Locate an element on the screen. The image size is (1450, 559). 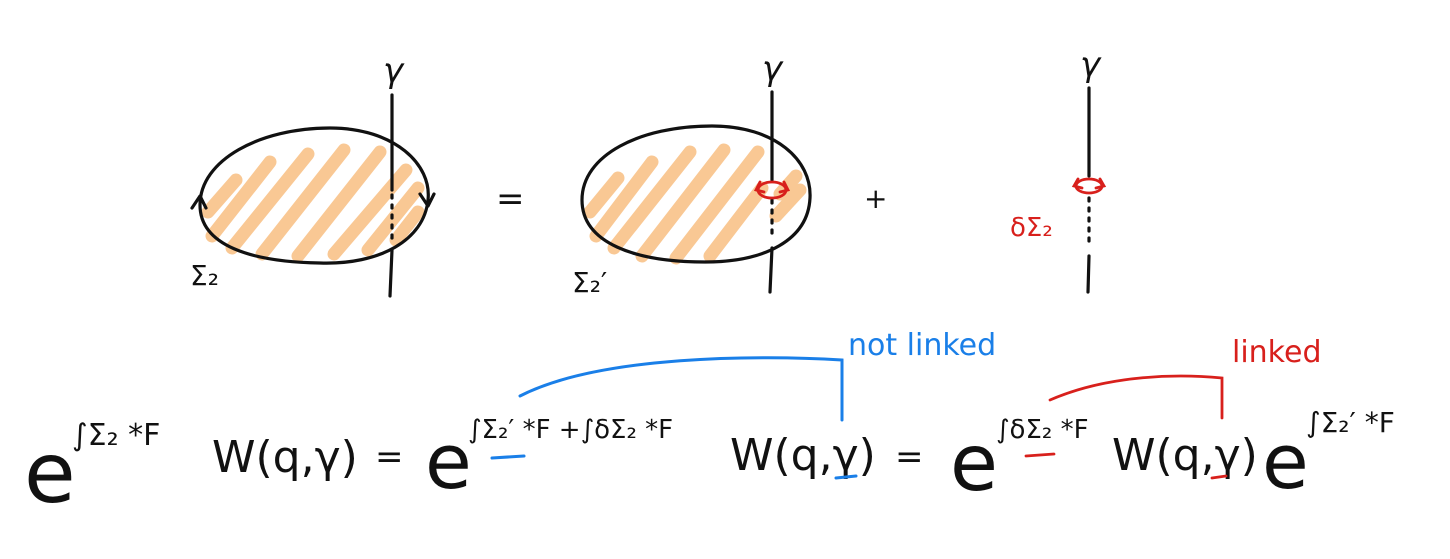
term2-wilson-loop: W(q,γ) is located at coordinates (803, 455).